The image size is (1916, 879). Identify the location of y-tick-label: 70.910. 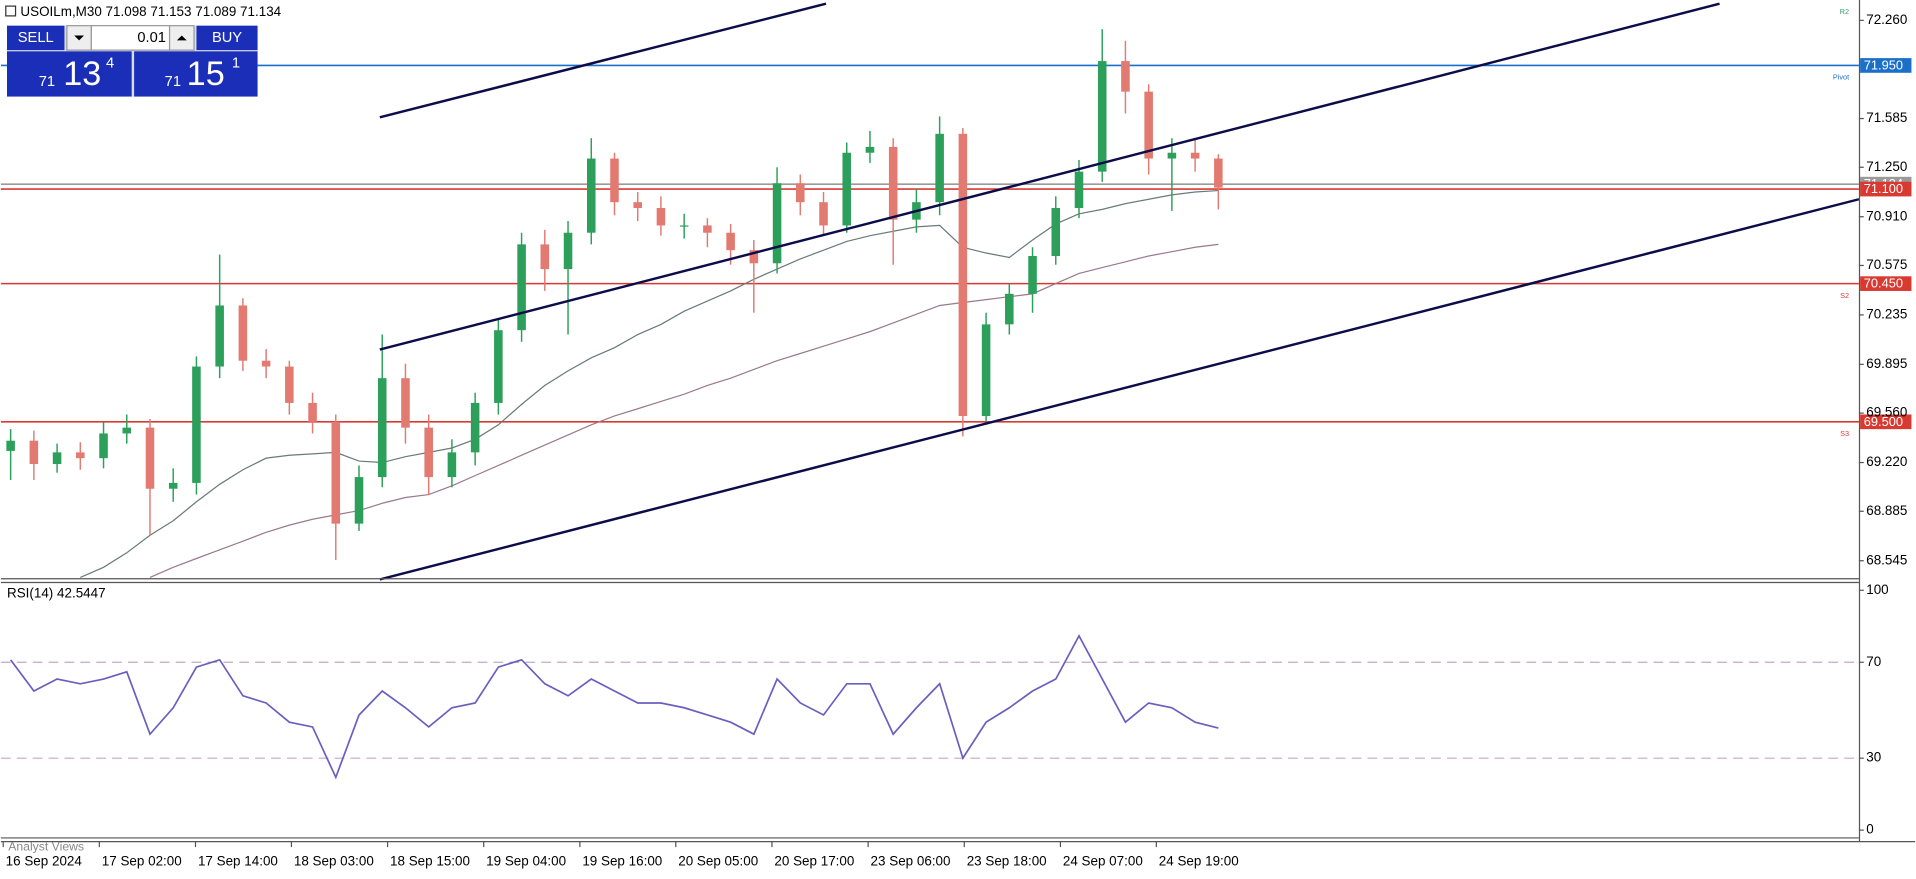
(1886, 215).